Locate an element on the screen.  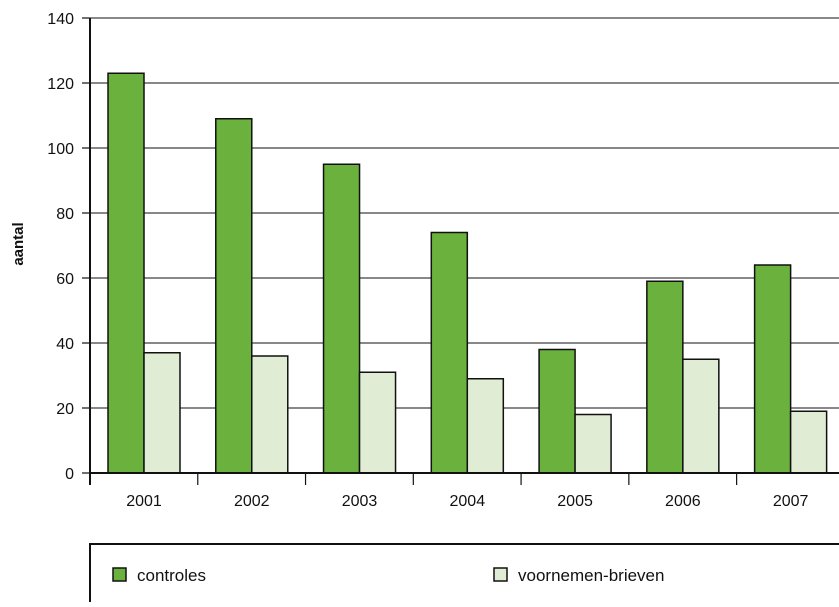
y-tick-label: 80 is located at coordinates (65, 214).